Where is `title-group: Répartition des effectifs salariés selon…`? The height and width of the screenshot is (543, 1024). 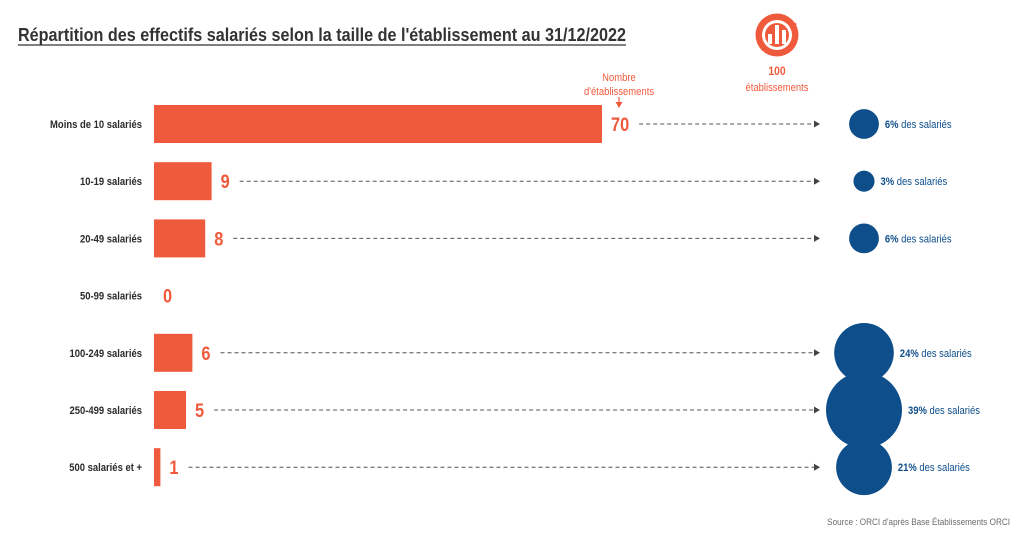
title-group: Répartition des effectifs salariés selon… is located at coordinates (322, 35).